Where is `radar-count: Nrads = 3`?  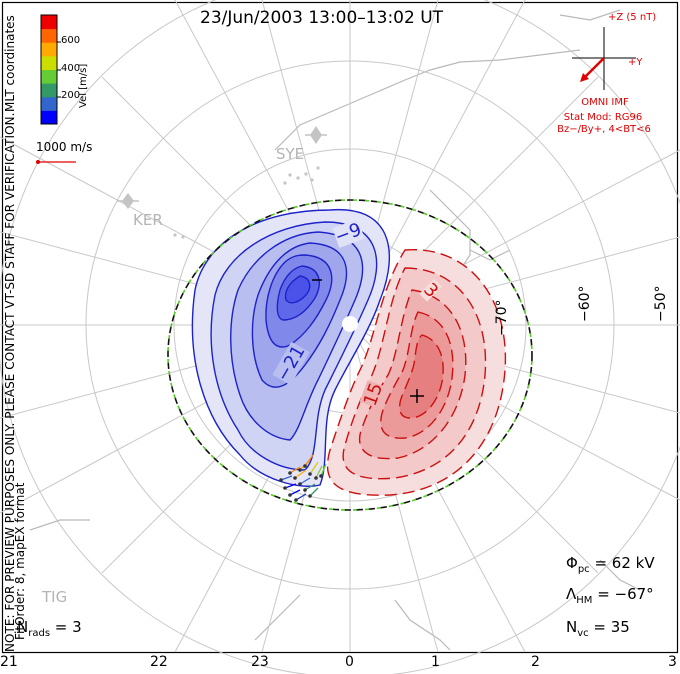 radar-count: Nrads = 3 is located at coordinates (49, 628).